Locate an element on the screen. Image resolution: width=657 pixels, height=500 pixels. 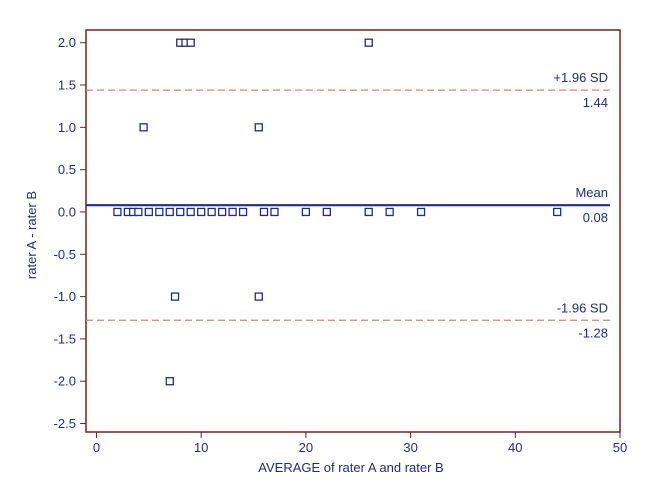
reference-line-label: +1.96 SD is located at coordinates (580, 77).